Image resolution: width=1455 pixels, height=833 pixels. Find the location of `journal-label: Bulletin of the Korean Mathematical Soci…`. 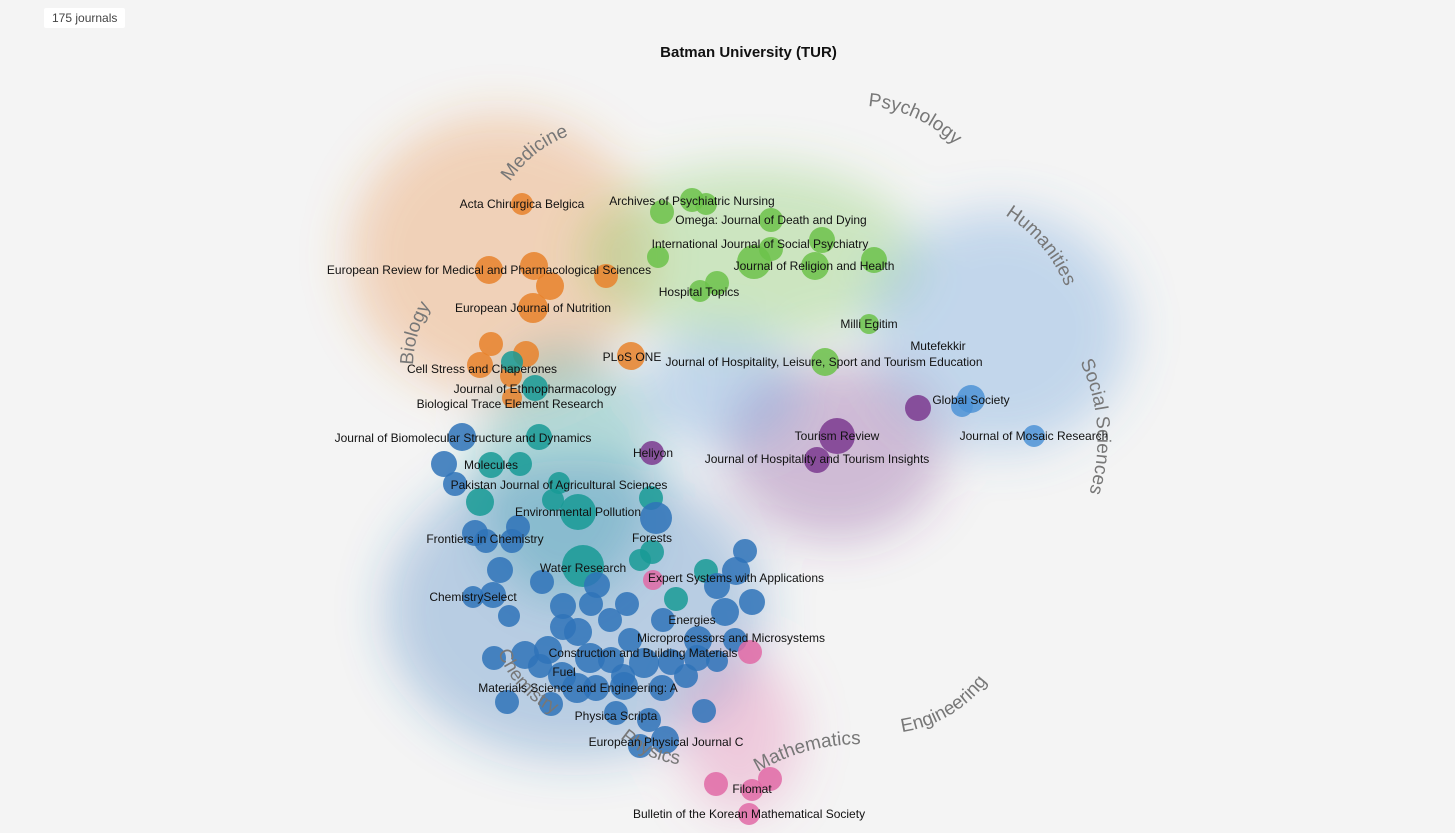

journal-label: Bulletin of the Korean Mathematical Soci… is located at coordinates (749, 814).